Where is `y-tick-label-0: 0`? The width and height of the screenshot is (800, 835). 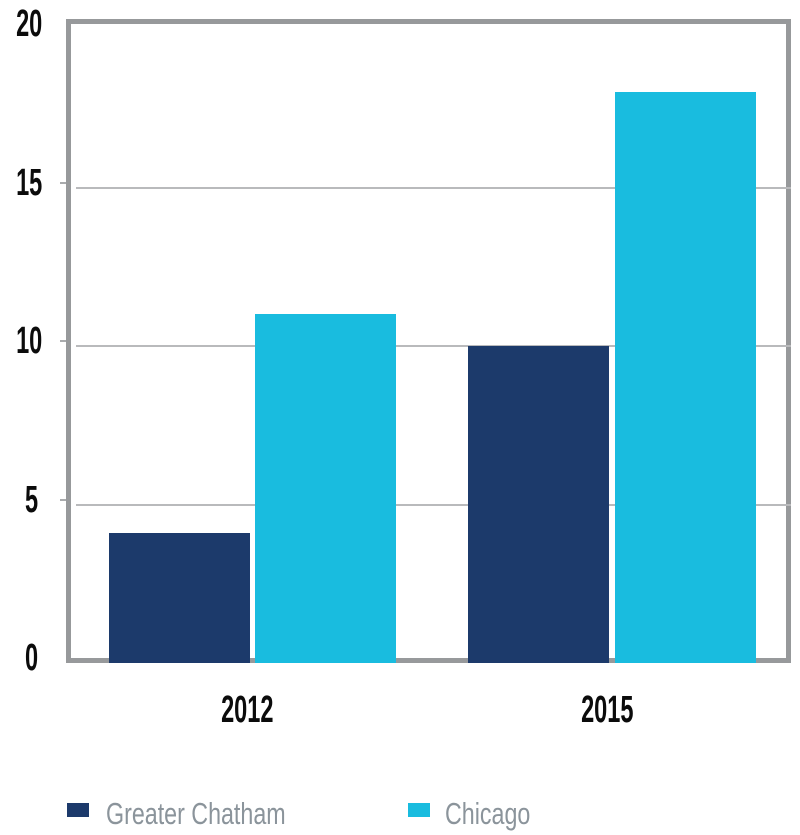
y-tick-label-0: 0 is located at coordinates (19, 658).